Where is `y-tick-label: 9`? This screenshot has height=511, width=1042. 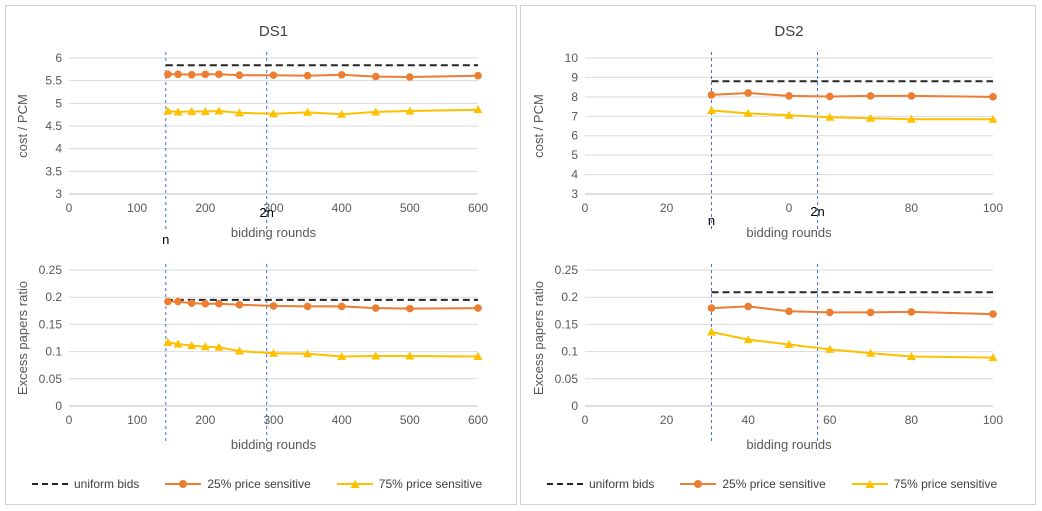 y-tick-label: 9 is located at coordinates (574, 77).